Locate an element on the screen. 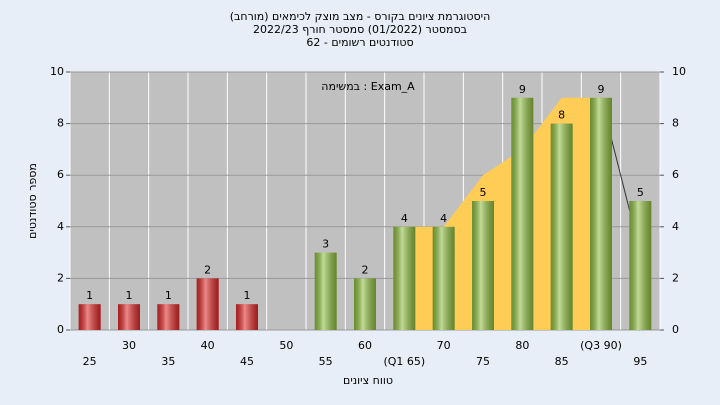  x-tick-label: 55 is located at coordinates (326, 361).